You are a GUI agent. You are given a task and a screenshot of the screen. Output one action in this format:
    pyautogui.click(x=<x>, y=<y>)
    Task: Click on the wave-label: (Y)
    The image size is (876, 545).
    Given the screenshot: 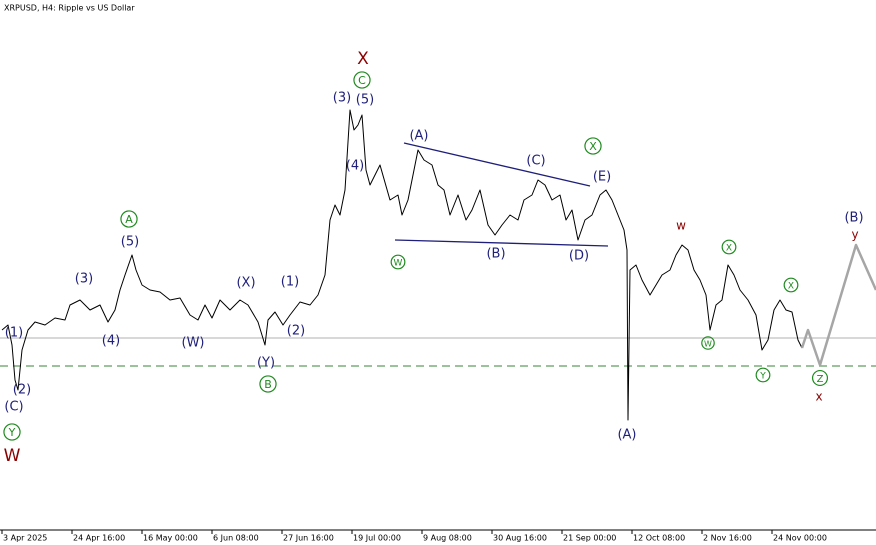 What is the action you would take?
    pyautogui.click(x=266, y=363)
    